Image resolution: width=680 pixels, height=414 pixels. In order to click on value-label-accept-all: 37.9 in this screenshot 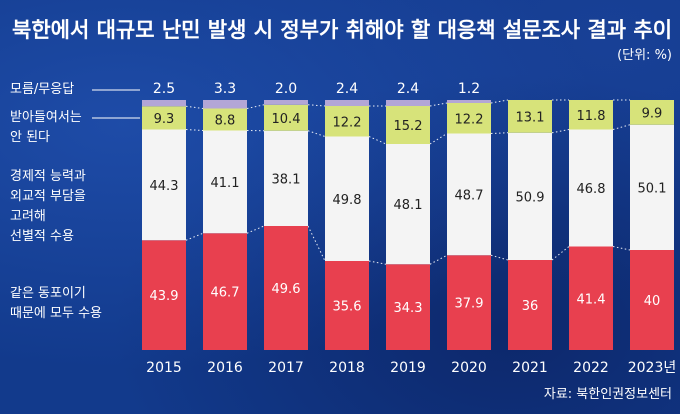, I will do `click(469, 304)`.